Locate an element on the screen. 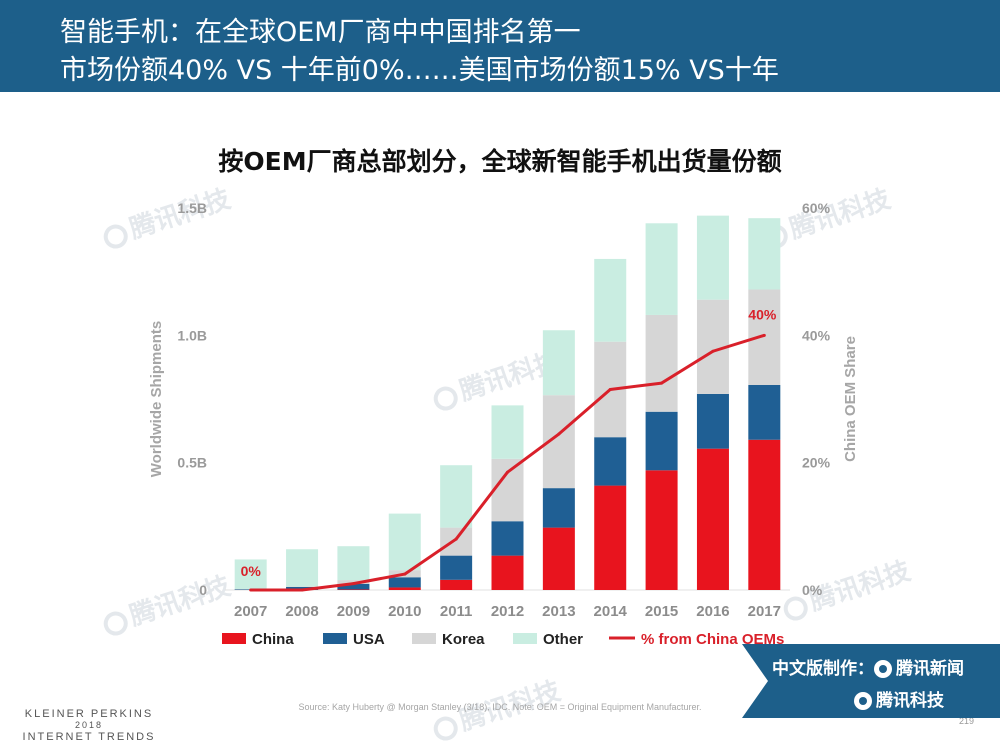  header-title-line-1: 智能手机：在全球OEM厂商中中国排名第一 is located at coordinates (320, 32).